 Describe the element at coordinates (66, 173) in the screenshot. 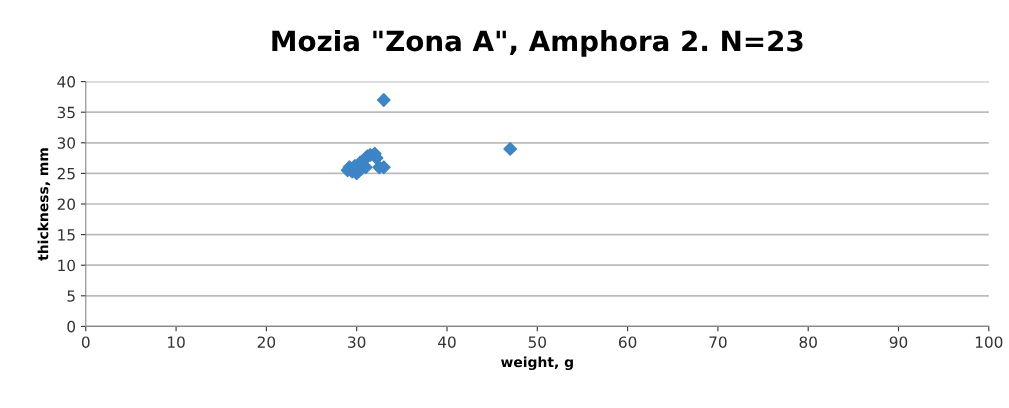

I see `y-tick-label: 25` at that location.